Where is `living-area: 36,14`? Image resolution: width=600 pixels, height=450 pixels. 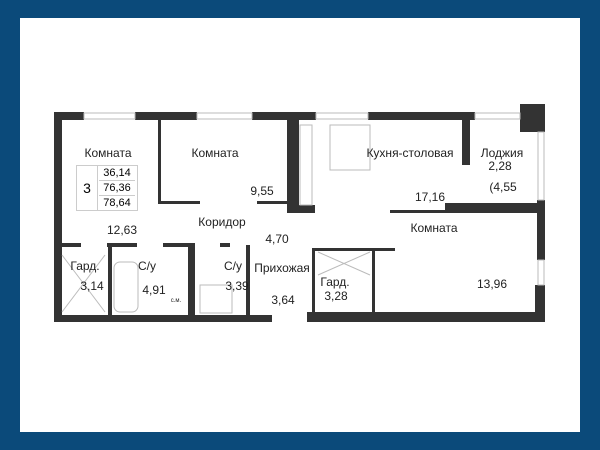 living-area: 36,14 is located at coordinates (117, 173).